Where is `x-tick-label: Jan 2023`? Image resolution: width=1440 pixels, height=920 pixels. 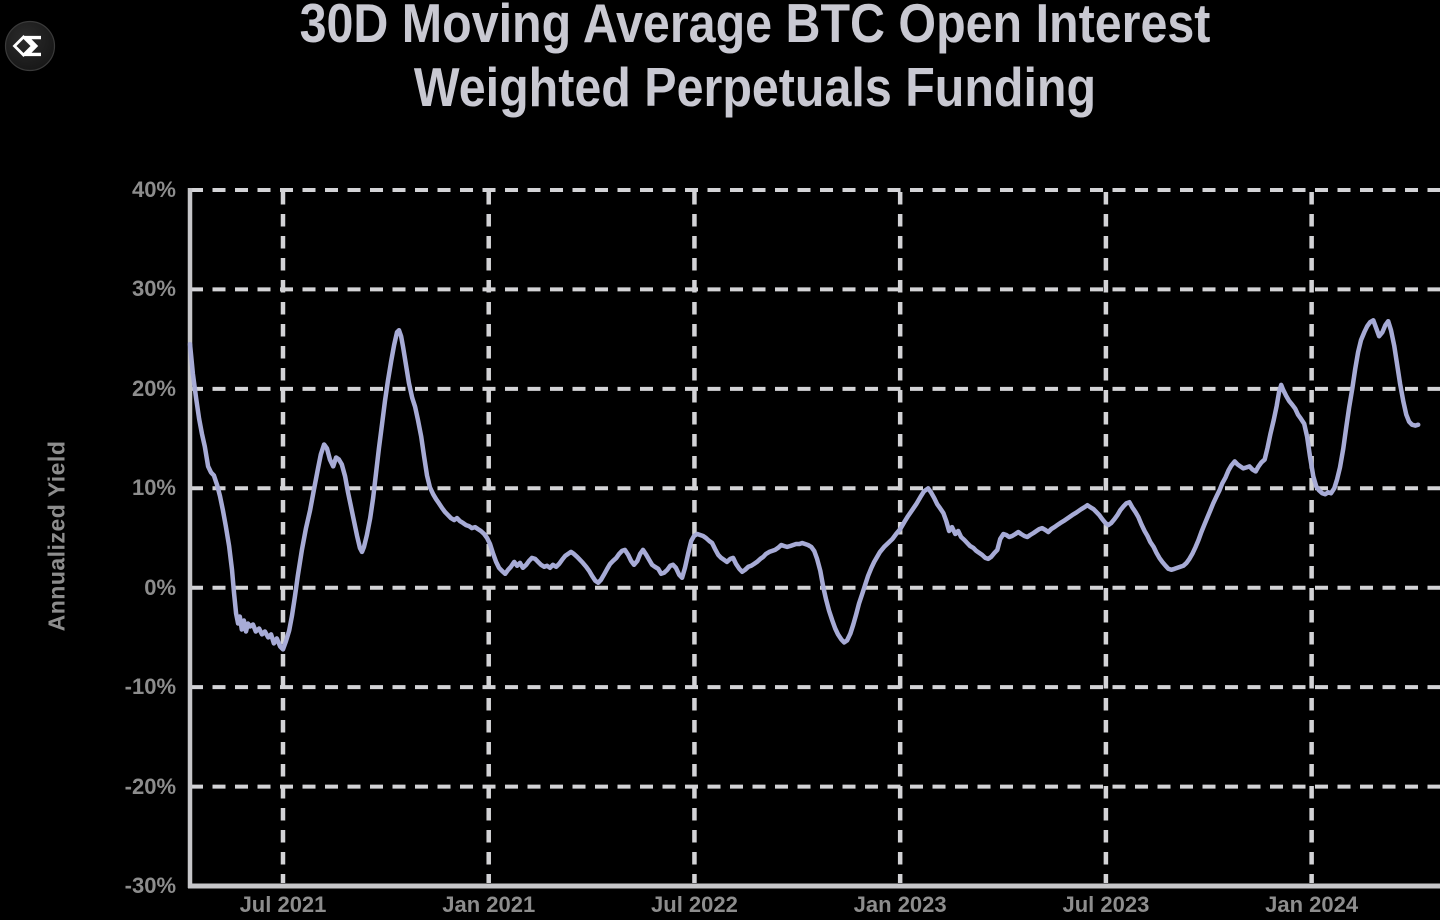
x-tick-label: Jan 2023 is located at coordinates (900, 904).